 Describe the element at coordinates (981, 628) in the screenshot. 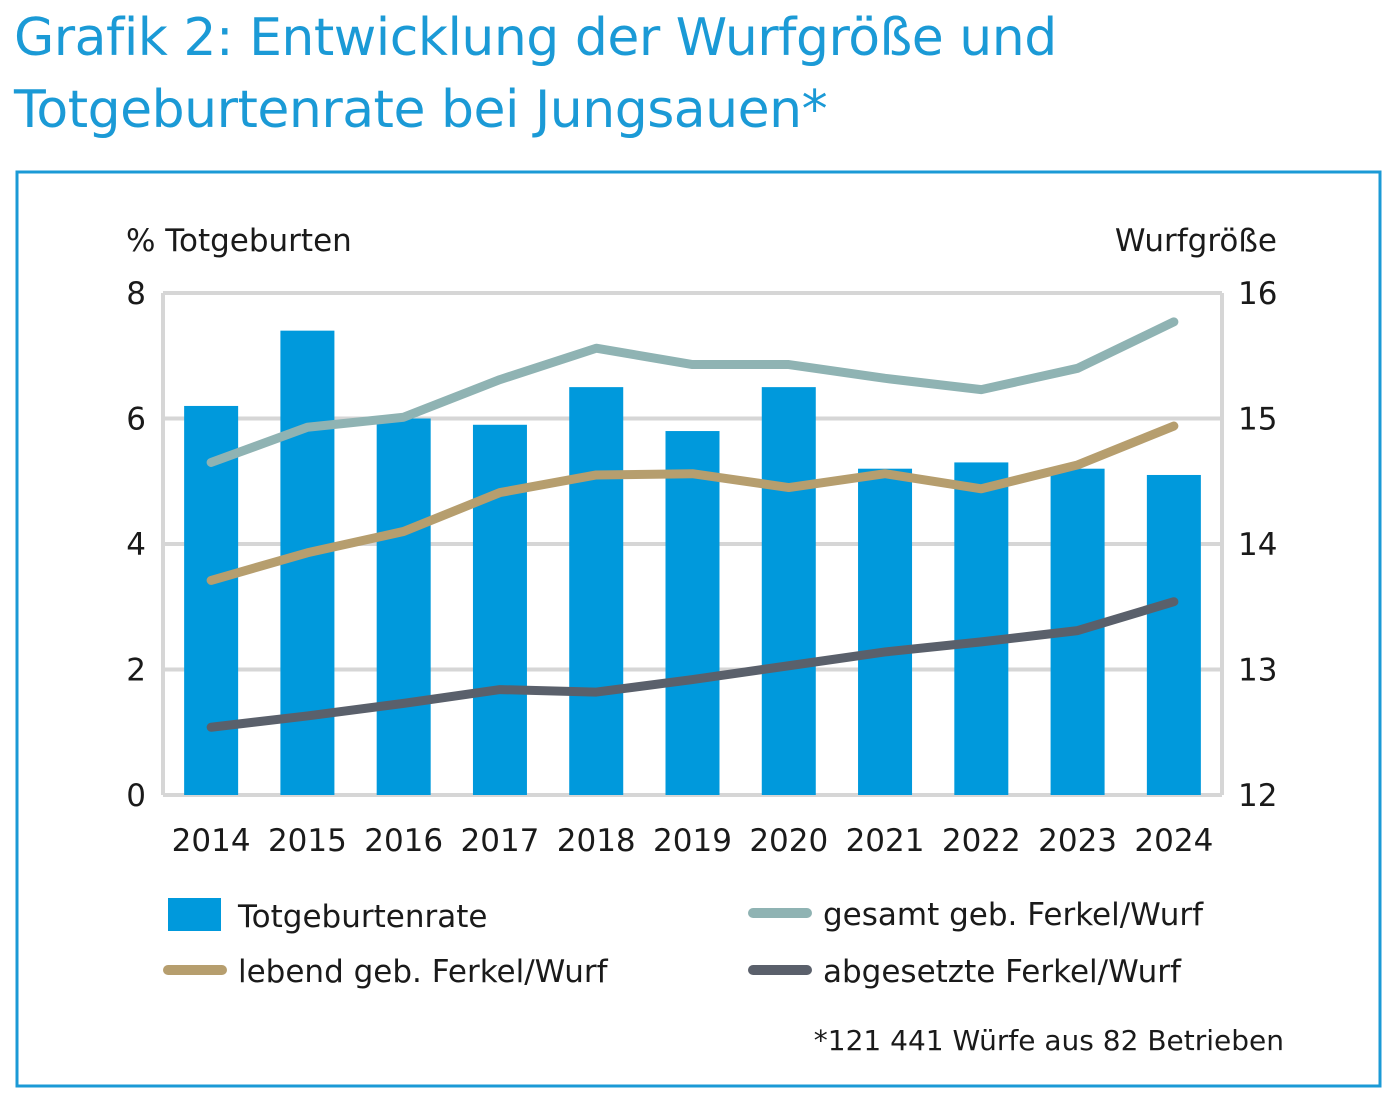

I see `bar-2022` at that location.